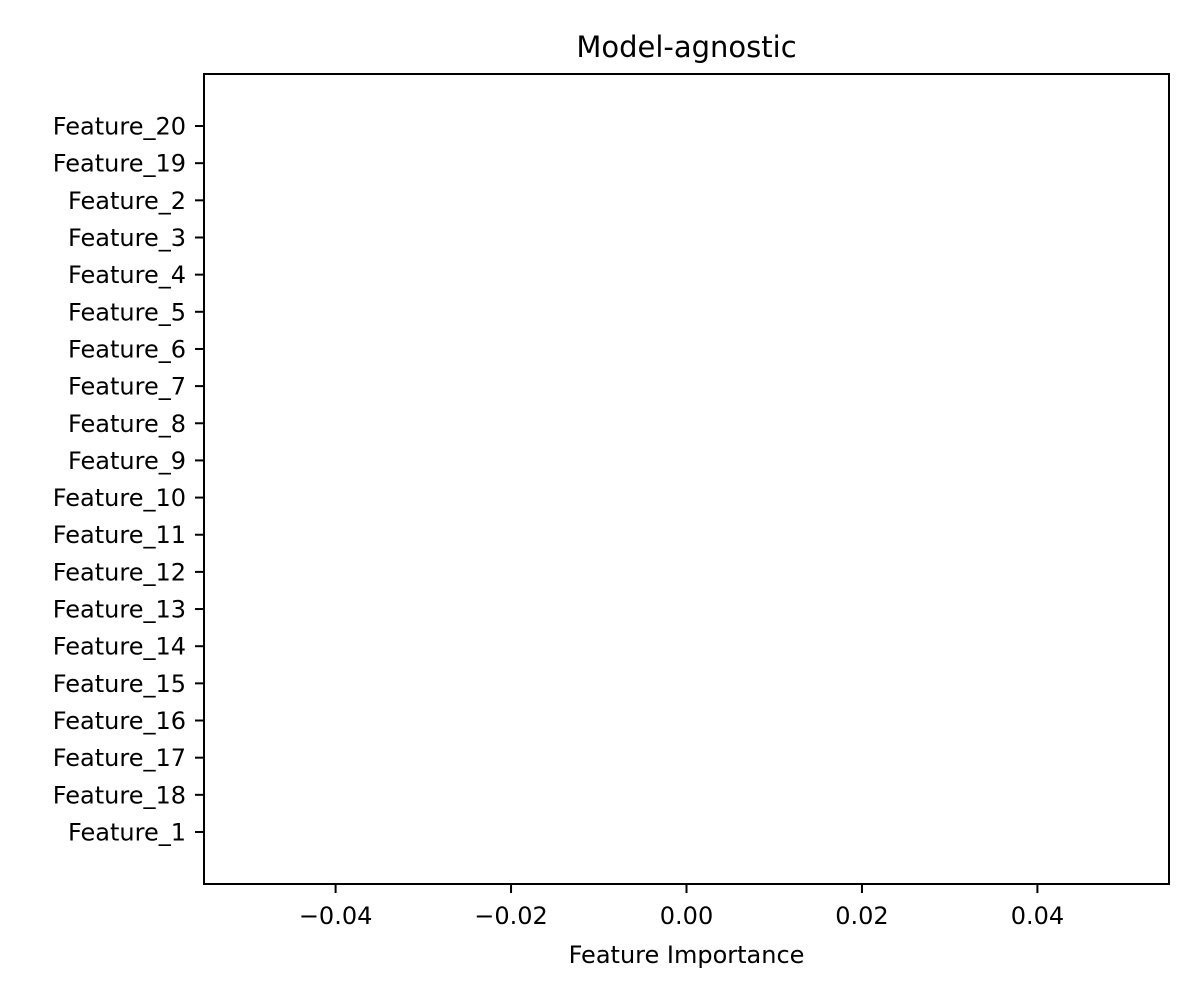 The height and width of the screenshot is (1000, 1200). Describe the element at coordinates (119, 647) in the screenshot. I see `y-tick-label: Feature_14` at that location.